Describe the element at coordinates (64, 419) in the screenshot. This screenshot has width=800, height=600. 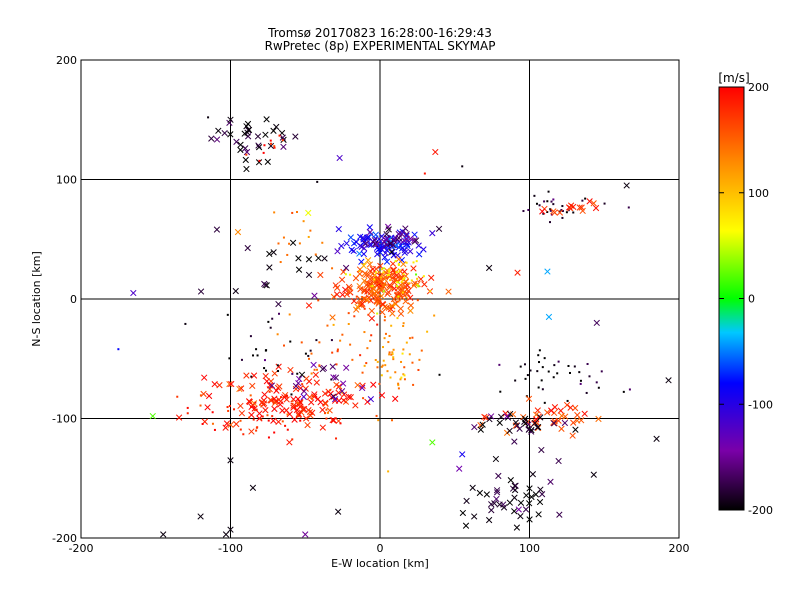
I see `y-tick-label: -100` at that location.